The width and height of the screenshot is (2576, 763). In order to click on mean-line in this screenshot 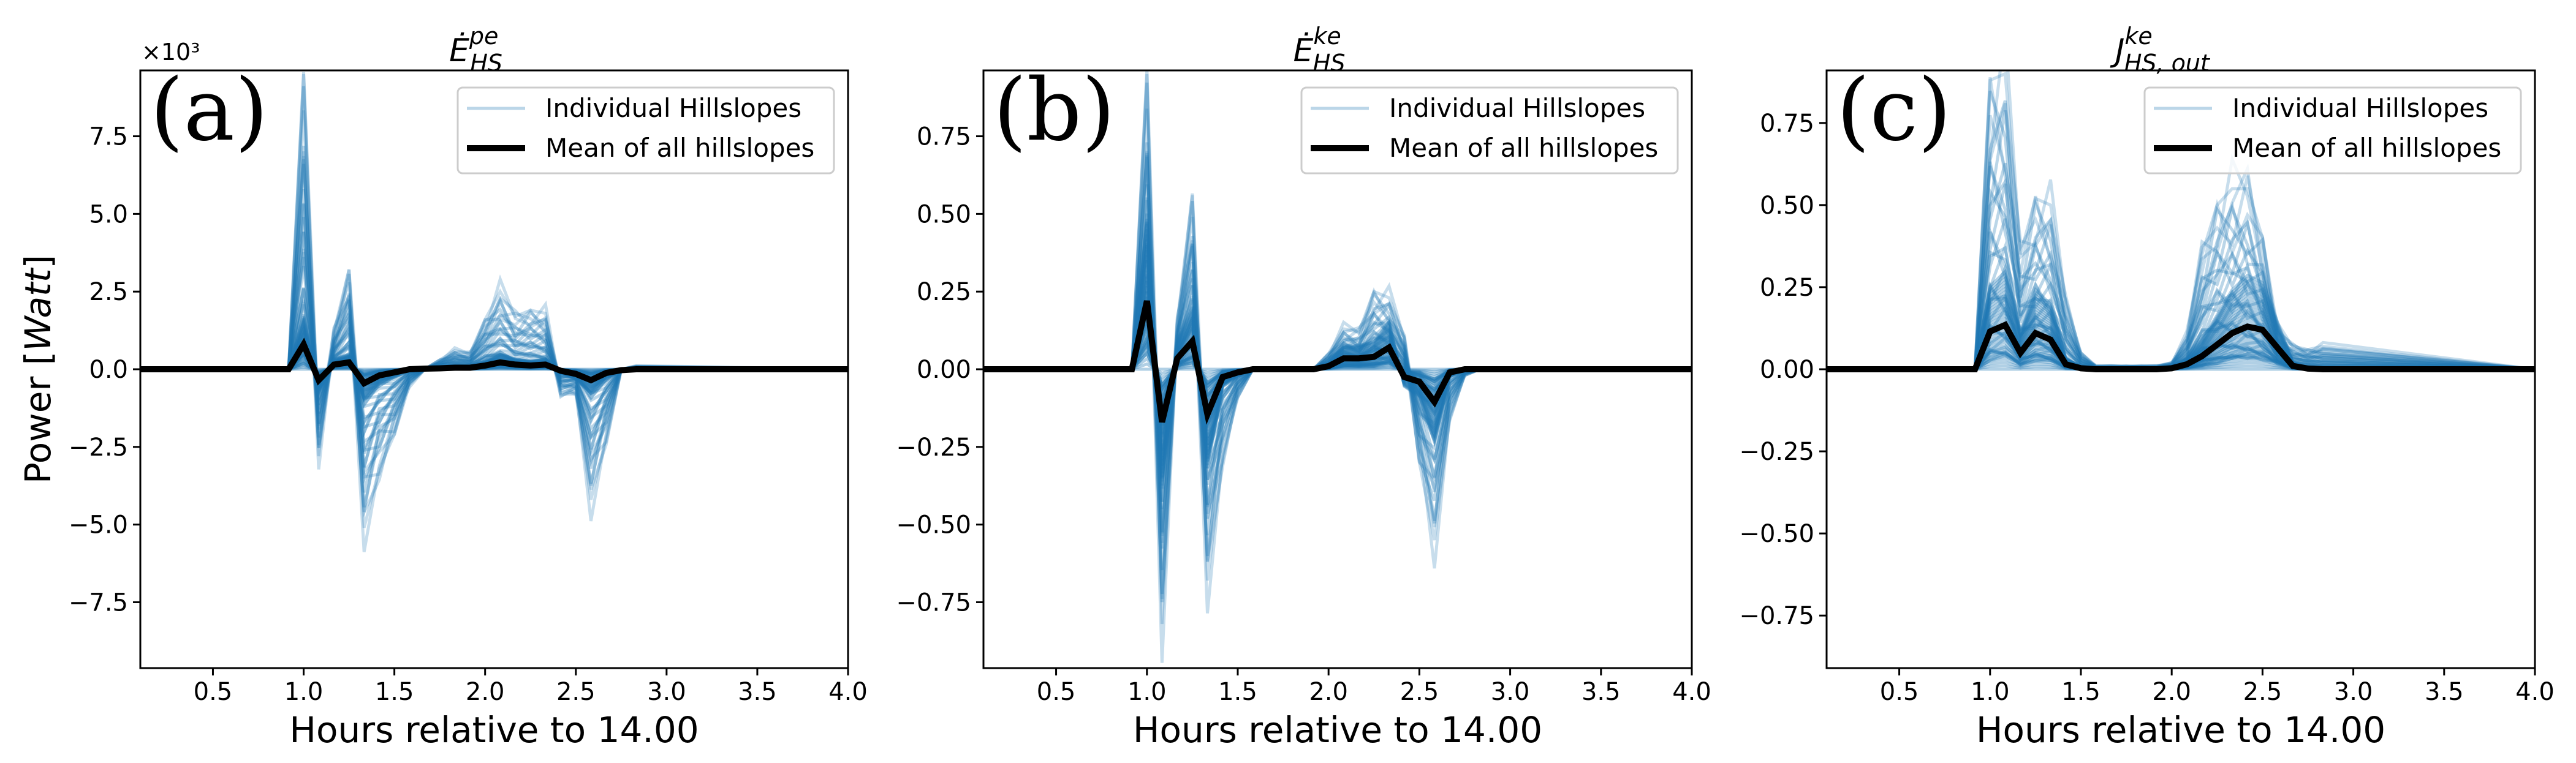, I will do `click(2181, 346)`.